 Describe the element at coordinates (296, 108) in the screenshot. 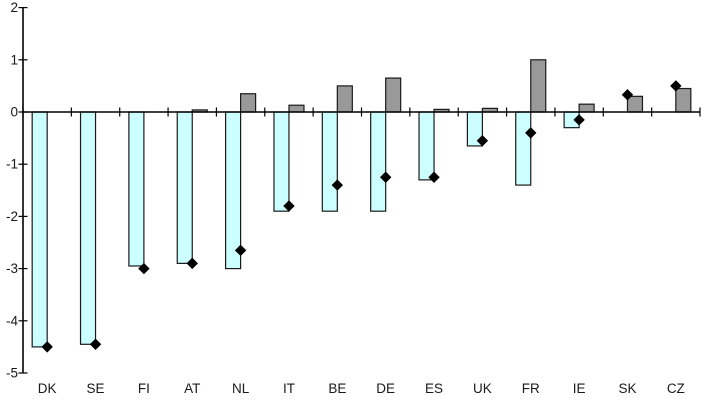

I see `bar-gray_bars-IT` at that location.